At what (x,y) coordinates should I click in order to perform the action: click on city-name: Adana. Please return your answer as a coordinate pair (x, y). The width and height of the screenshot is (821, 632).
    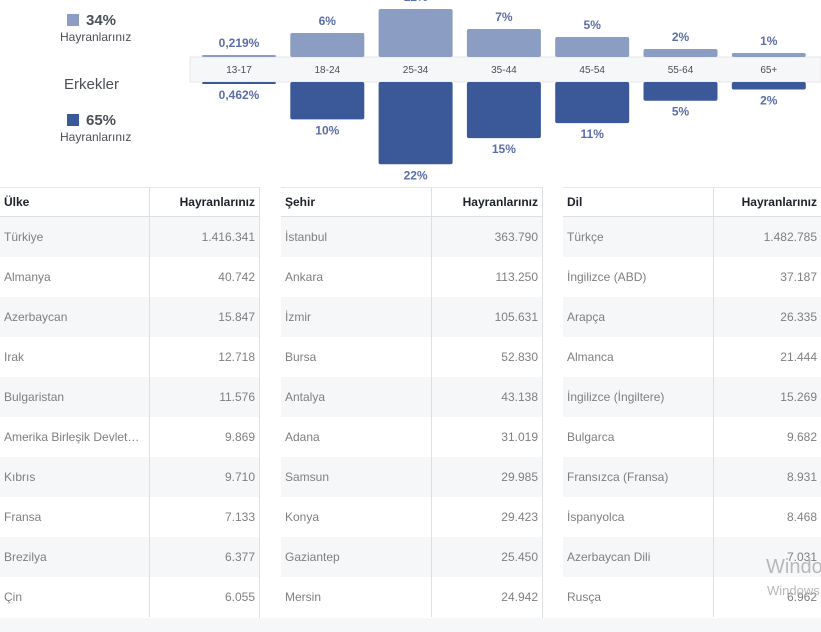
    Looking at the image, I should click on (302, 436).